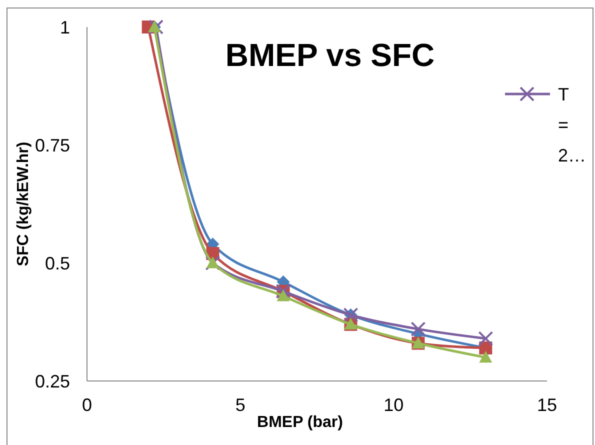  Describe the element at coordinates (300, 422) in the screenshot. I see `x-axis-title: BMEP (bar)` at that location.